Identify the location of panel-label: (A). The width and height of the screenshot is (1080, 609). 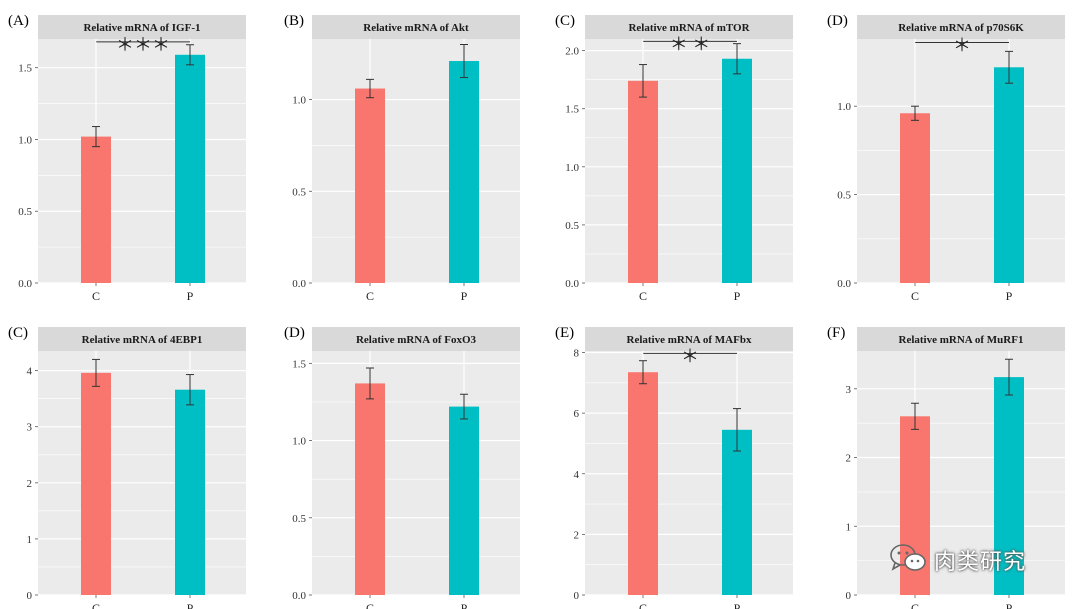
(18, 21).